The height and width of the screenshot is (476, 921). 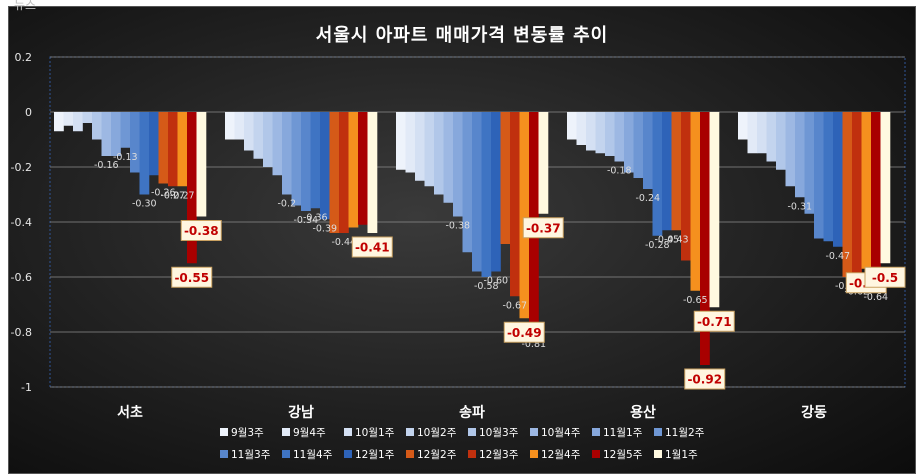 What do you see at coordinates (305, 220) in the screenshot?
I see `data-label: -0.34` at bounding box center [305, 220].